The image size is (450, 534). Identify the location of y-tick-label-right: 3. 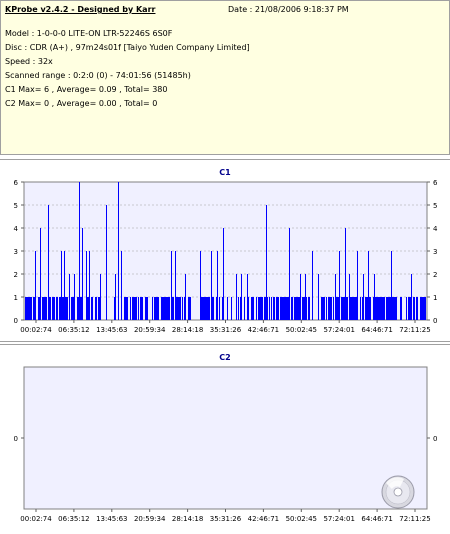
(435, 252).